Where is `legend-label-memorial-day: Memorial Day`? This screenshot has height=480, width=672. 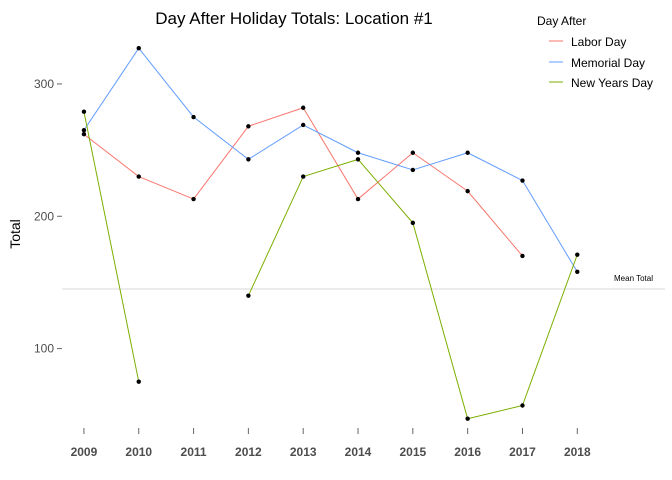 legend-label-memorial-day: Memorial Day is located at coordinates (608, 63).